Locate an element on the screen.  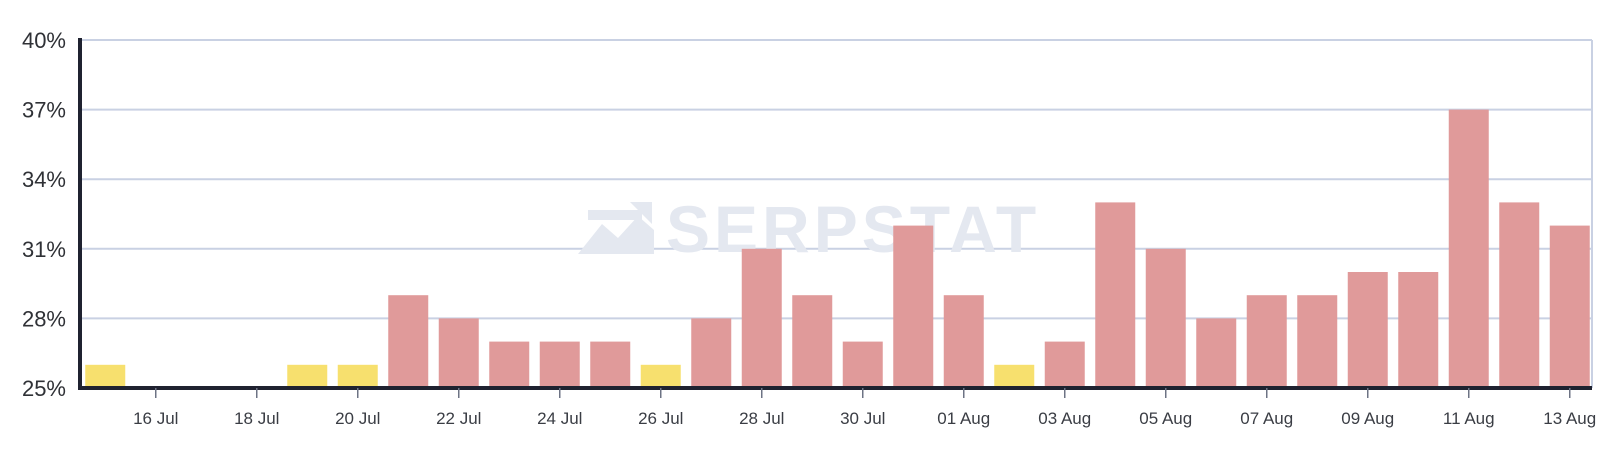
x-tick-label: 20 Jul is located at coordinates (357, 418).